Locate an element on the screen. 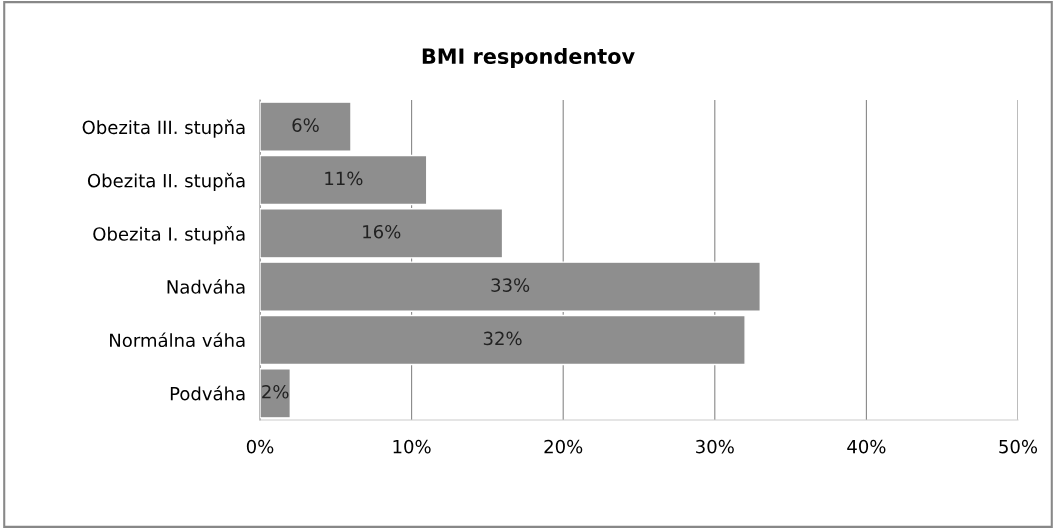  x-tick-label: 0% is located at coordinates (260, 446).